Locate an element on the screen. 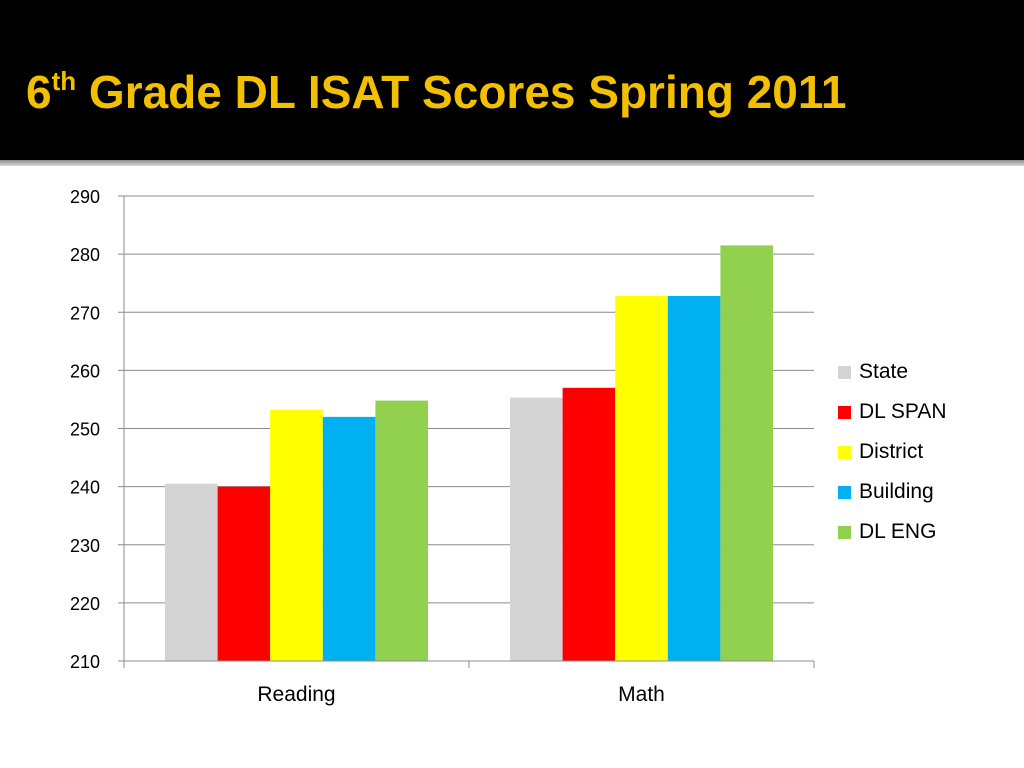 The image size is (1024, 768). title-number: 6 is located at coordinates (39, 92).